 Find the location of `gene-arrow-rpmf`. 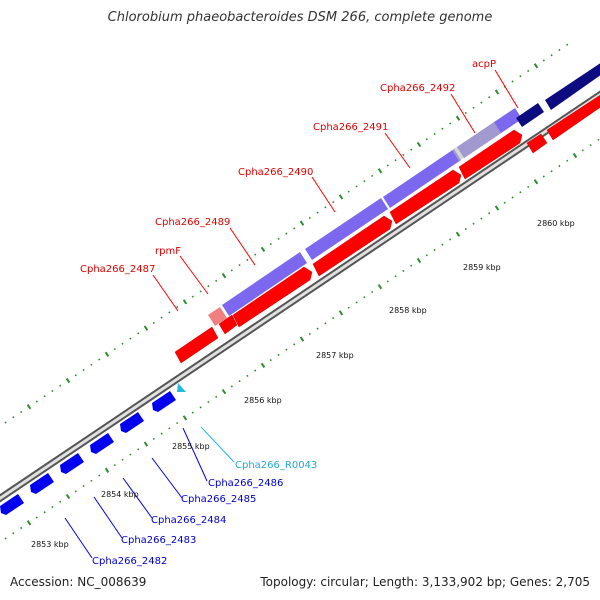

gene-arrow-rpmf is located at coordinates (228, 324).